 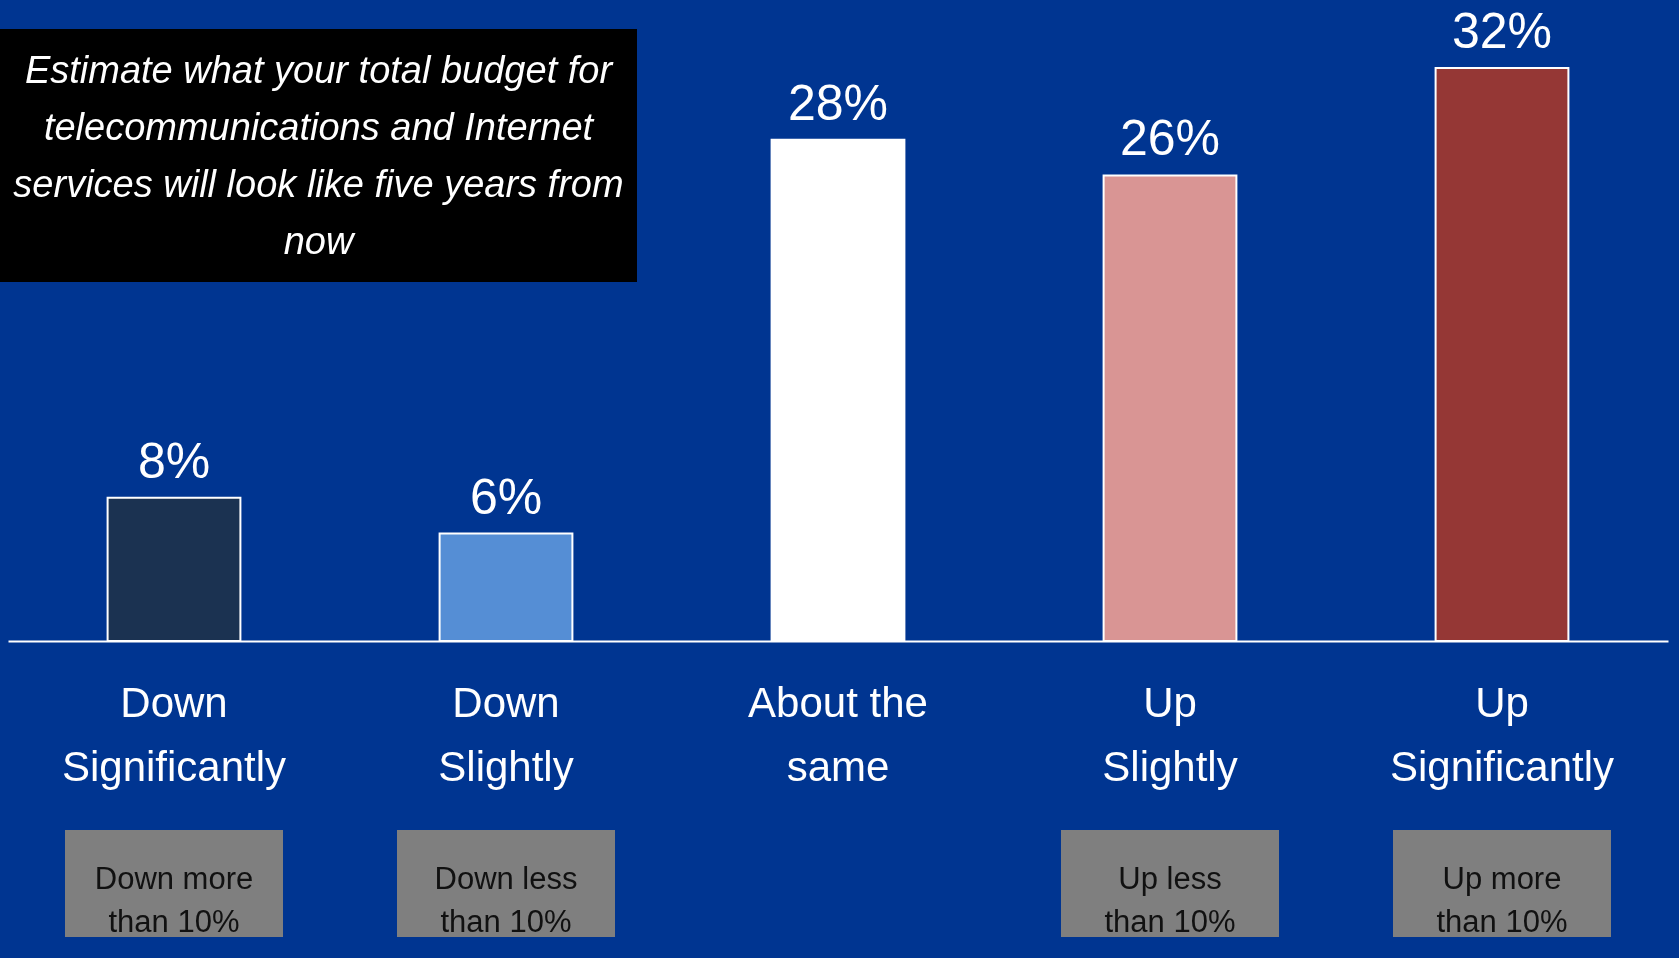 I want to click on x-tick-label: Up Significantly, so click(x=1502, y=734).